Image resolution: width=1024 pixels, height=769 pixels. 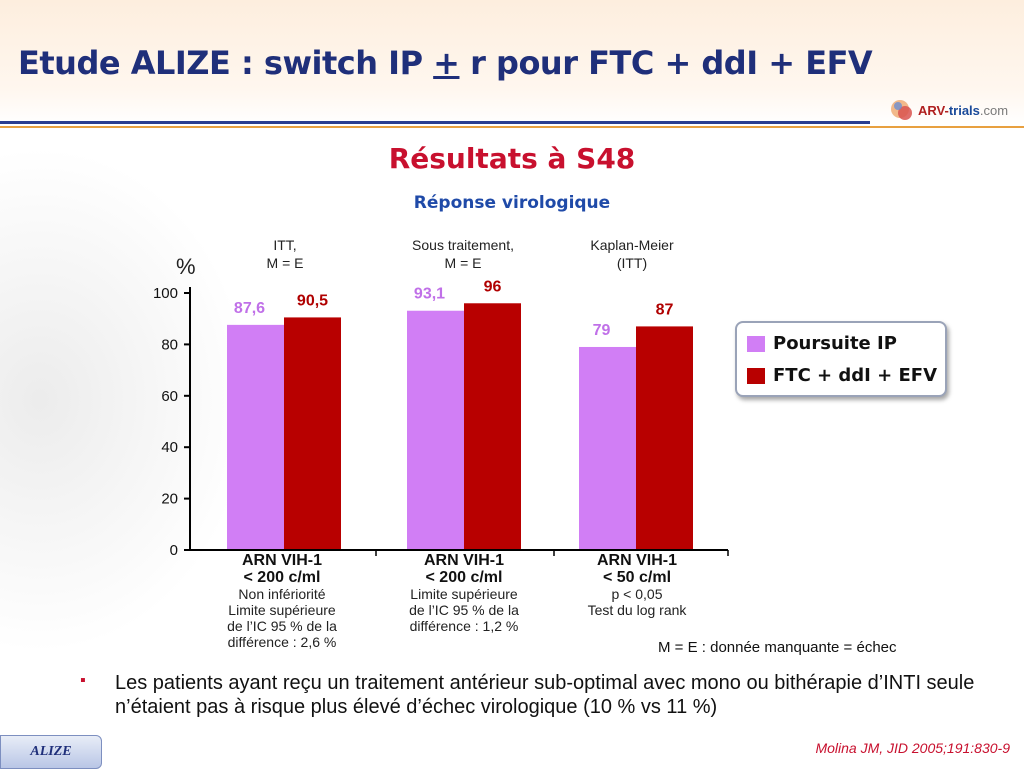 I want to click on title-prefix: Etude ALIZE : switch IP, so click(x=226, y=63).